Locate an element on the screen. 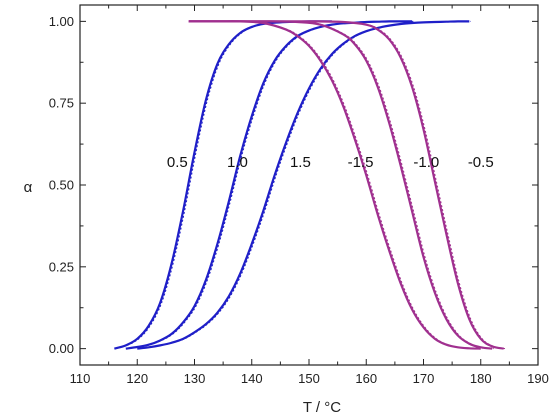 The height and width of the screenshot is (420, 550). y-tick-label: 1.00 is located at coordinates (61, 21).